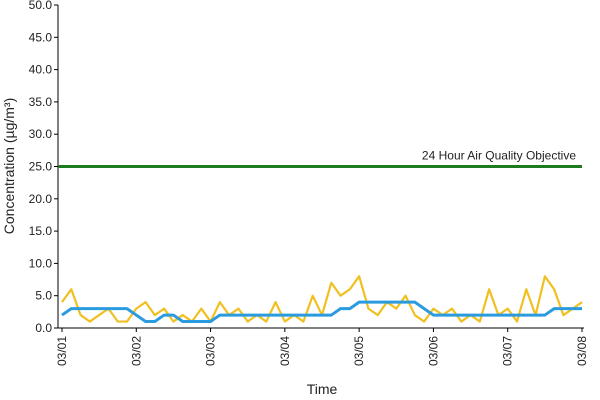 This screenshot has height=400, width=600. Describe the element at coordinates (508, 351) in the screenshot. I see `x-tick-label: 03/07` at that location.